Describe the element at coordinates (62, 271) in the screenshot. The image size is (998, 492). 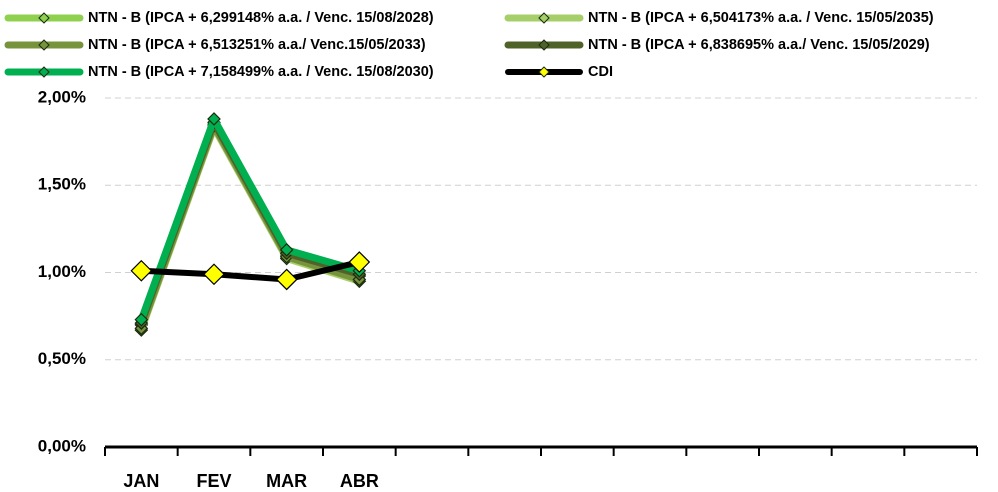
I see `y-tick-label: 1,00%` at that location.